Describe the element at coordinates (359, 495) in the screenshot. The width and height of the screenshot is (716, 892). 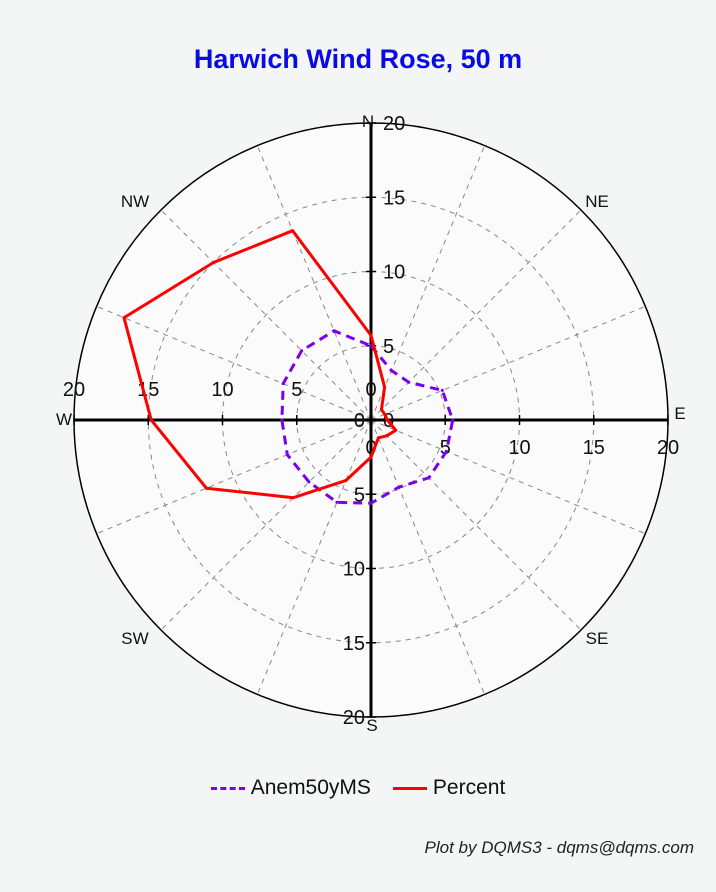
I see `tick-label-south-5: 5` at that location.